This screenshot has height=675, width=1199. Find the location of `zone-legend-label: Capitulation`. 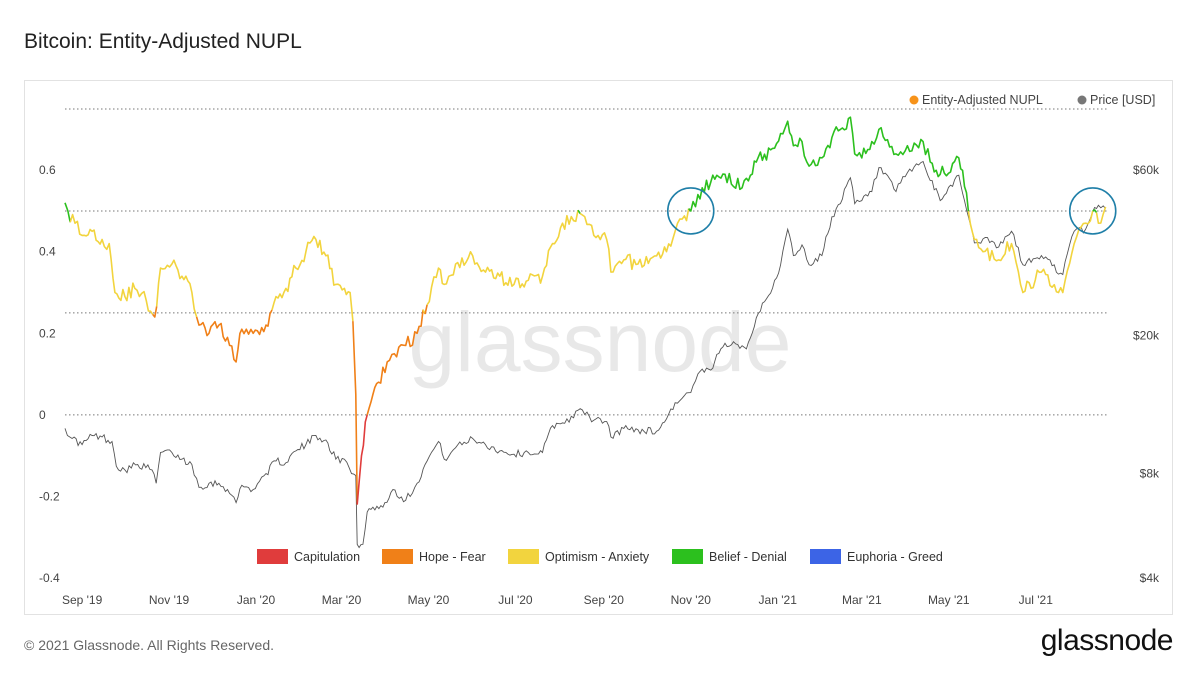

zone-legend-label: Capitulation is located at coordinates (327, 557).